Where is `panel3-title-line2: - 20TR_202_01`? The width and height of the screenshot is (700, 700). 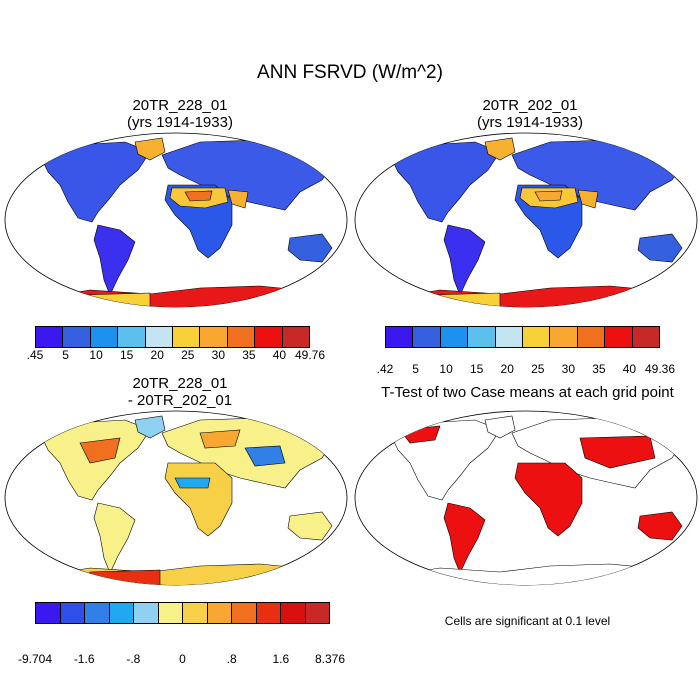 panel3-title-line2: - 20TR_202_01 is located at coordinates (180, 400).